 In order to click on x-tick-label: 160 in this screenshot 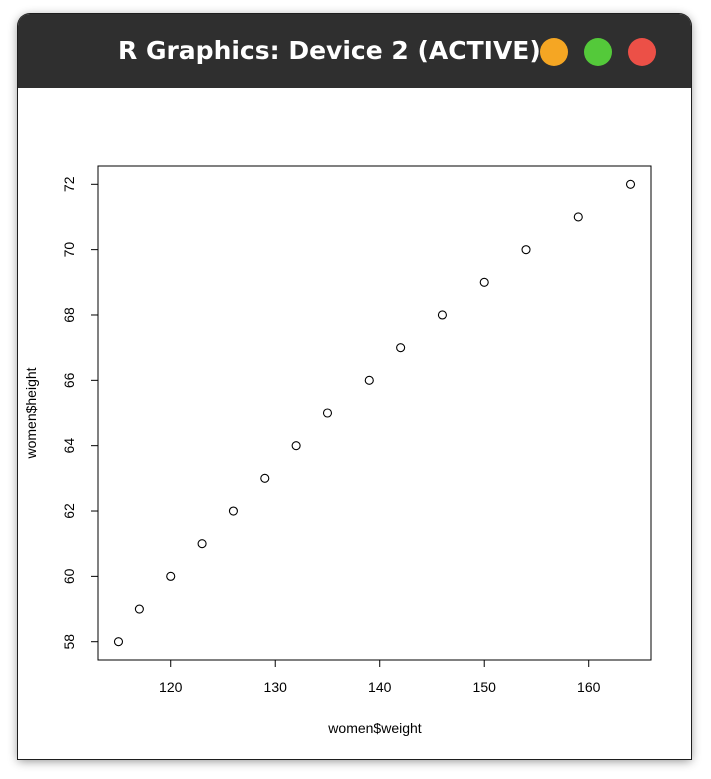, I will do `click(589, 687)`.